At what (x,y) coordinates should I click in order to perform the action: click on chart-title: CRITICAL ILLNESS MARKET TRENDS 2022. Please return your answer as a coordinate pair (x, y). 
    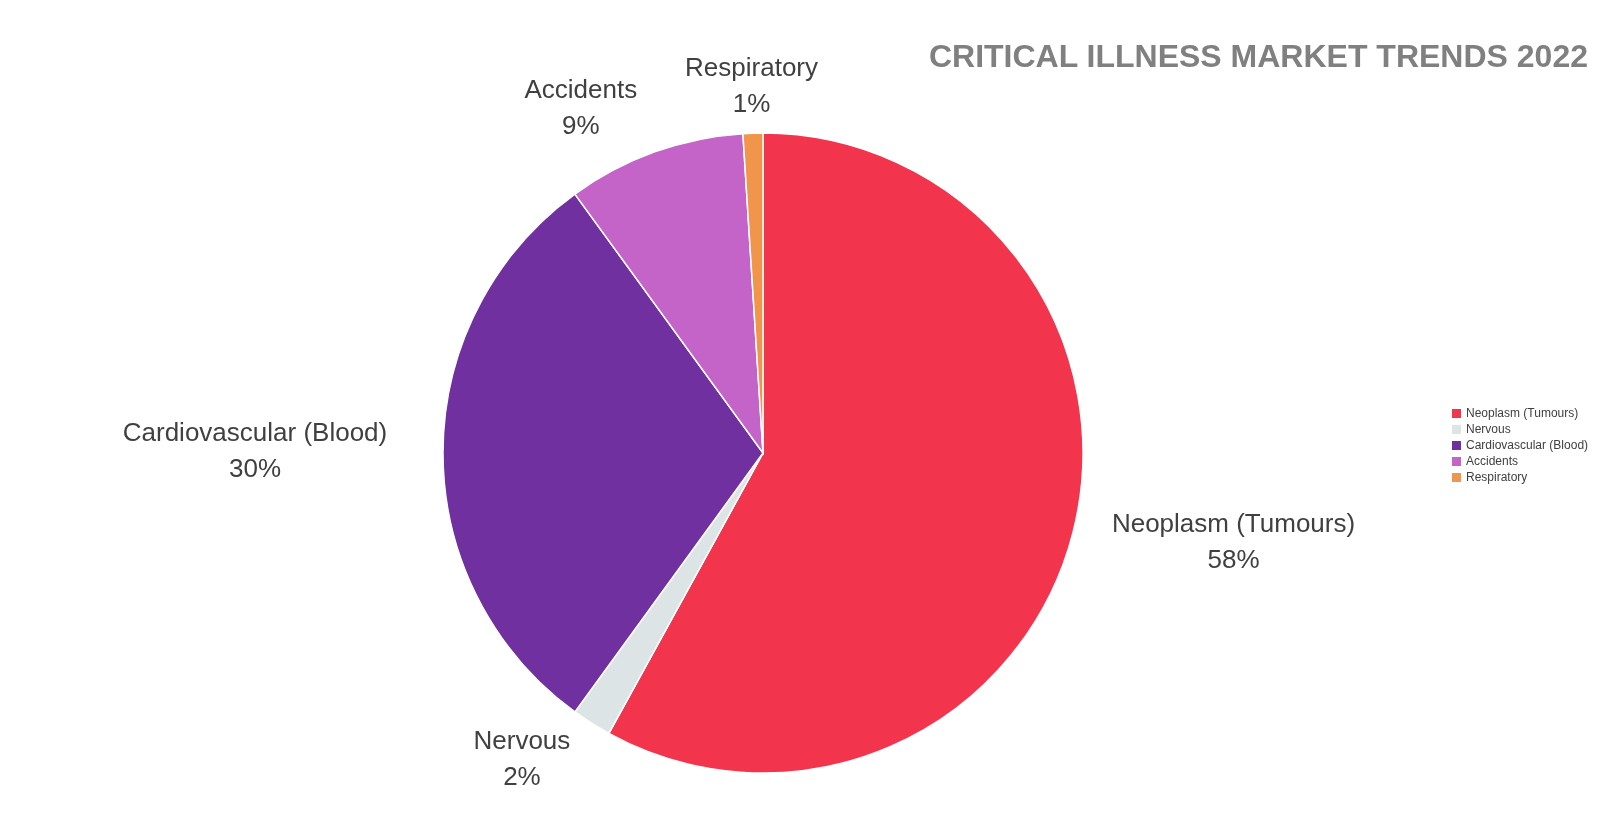
    Looking at the image, I should click on (1258, 56).